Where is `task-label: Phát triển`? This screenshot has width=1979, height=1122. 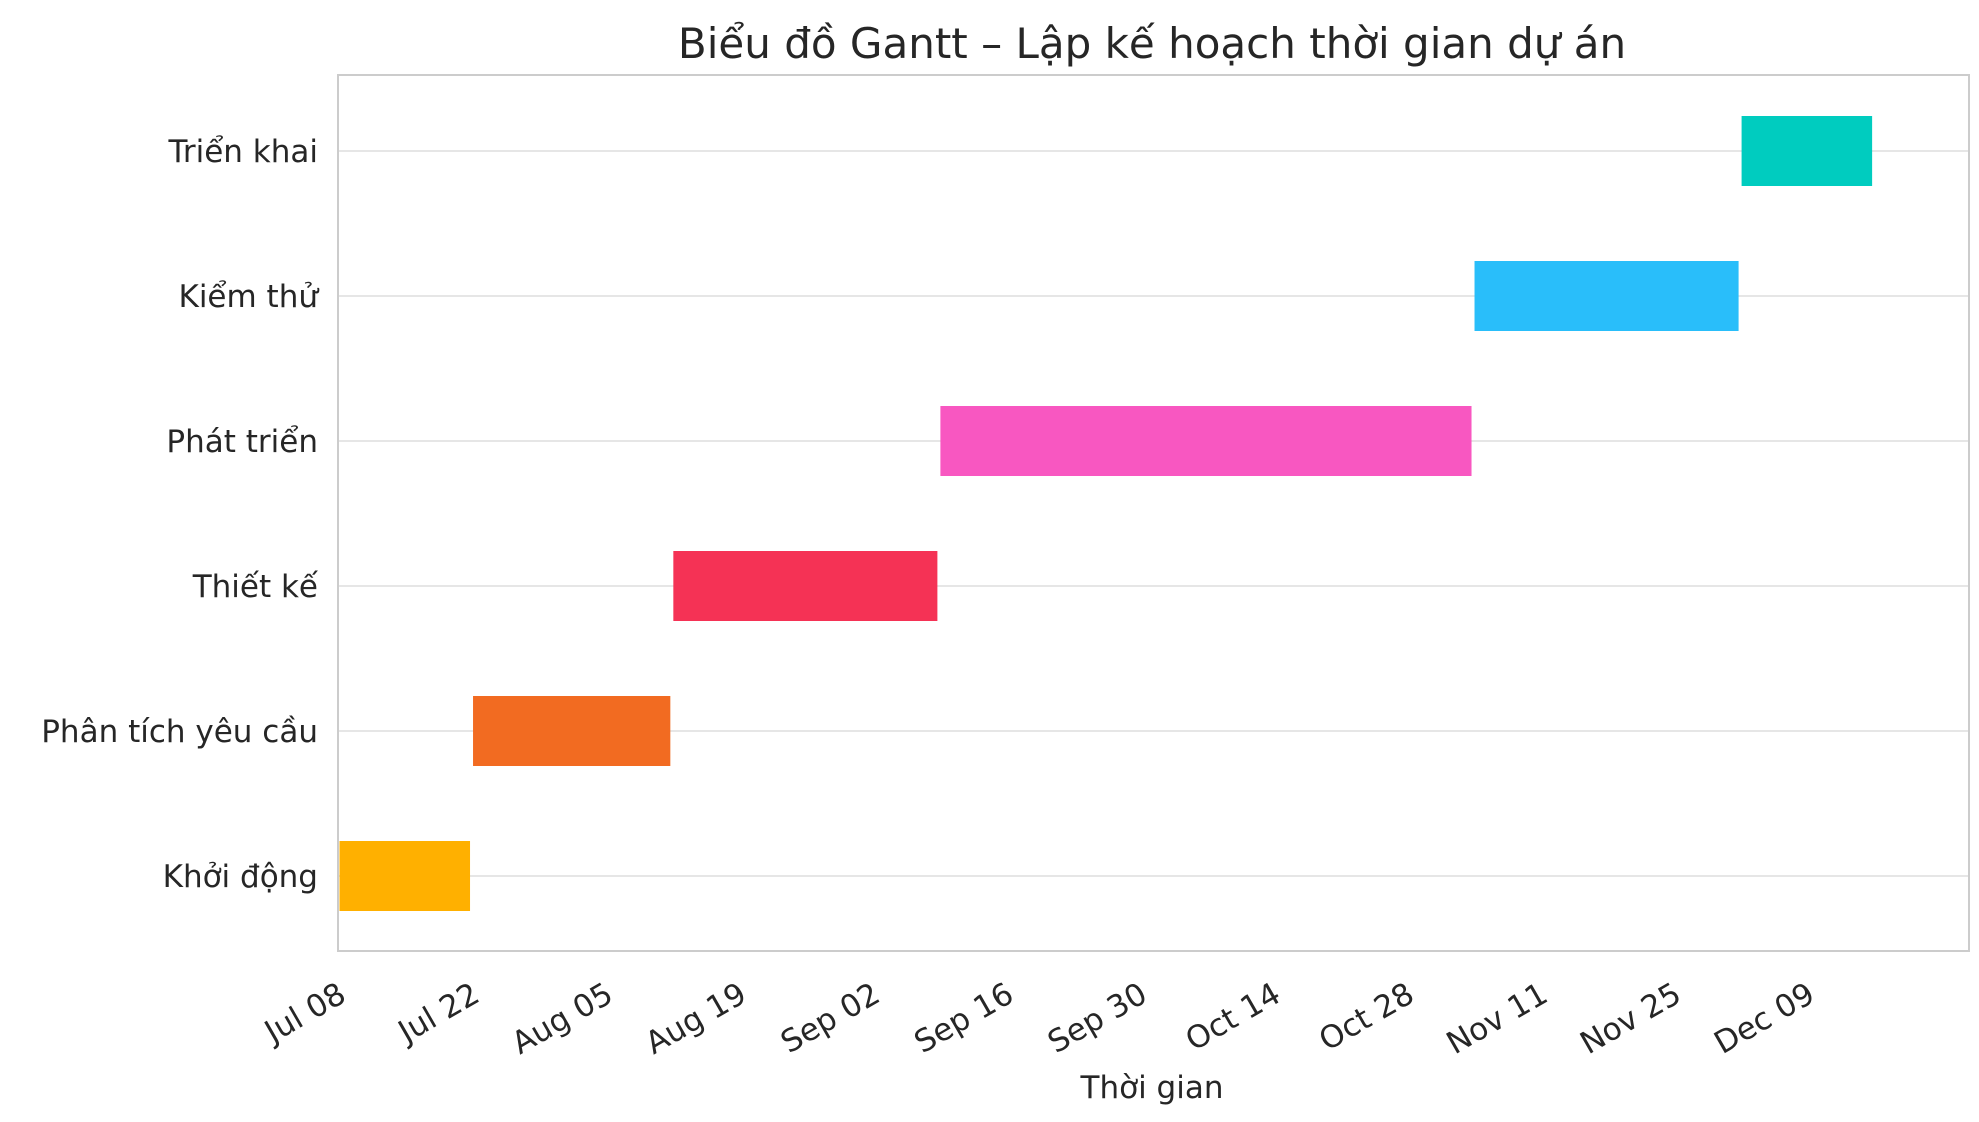
task-label: Phát triển is located at coordinates (242, 442).